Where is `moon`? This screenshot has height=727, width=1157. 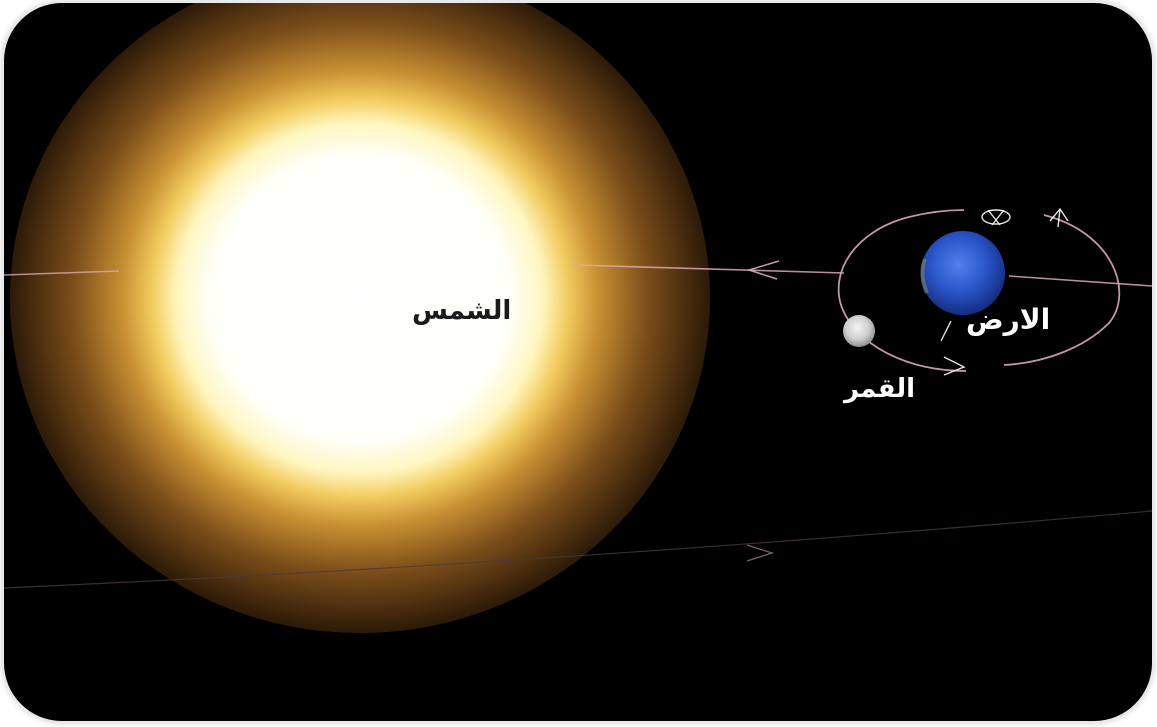 moon is located at coordinates (859, 331).